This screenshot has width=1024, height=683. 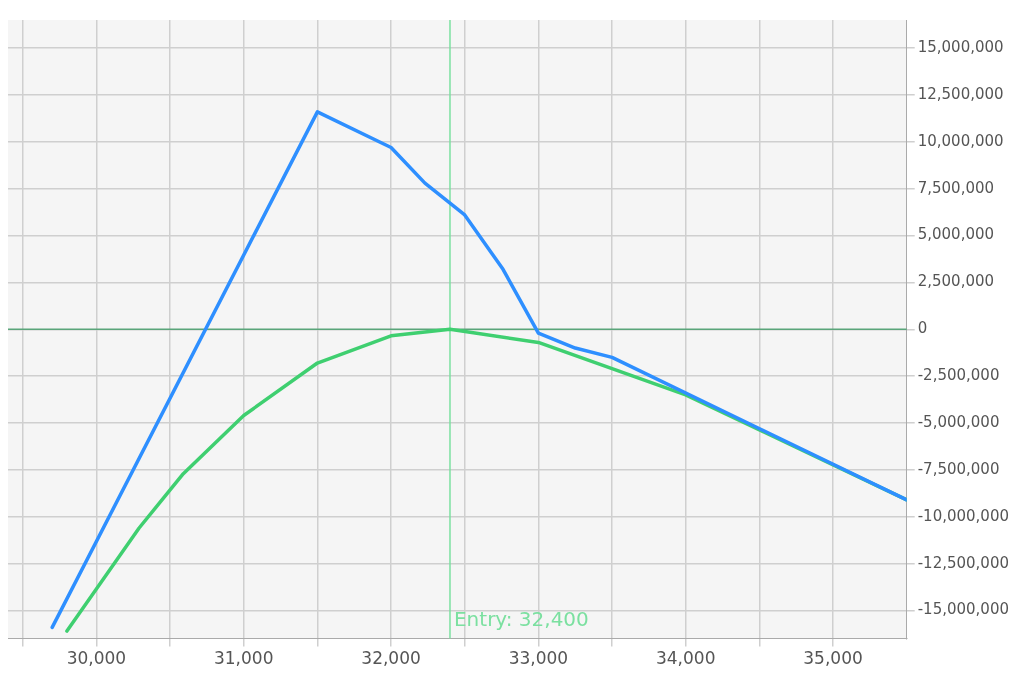 What do you see at coordinates (960, 47) in the screenshot?
I see `y-tick-label: 15,000,000` at bounding box center [960, 47].